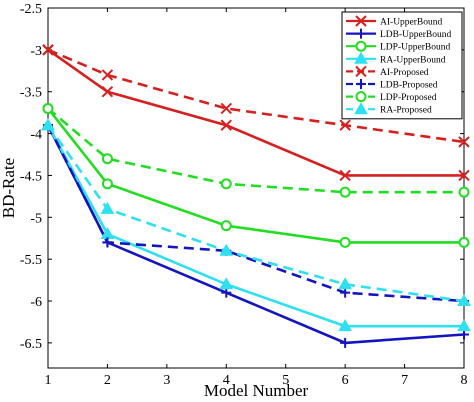 The image size is (474, 402). What do you see at coordinates (413, 60) in the screenshot?
I see `legend-label: RA-UpperBound` at bounding box center [413, 60].